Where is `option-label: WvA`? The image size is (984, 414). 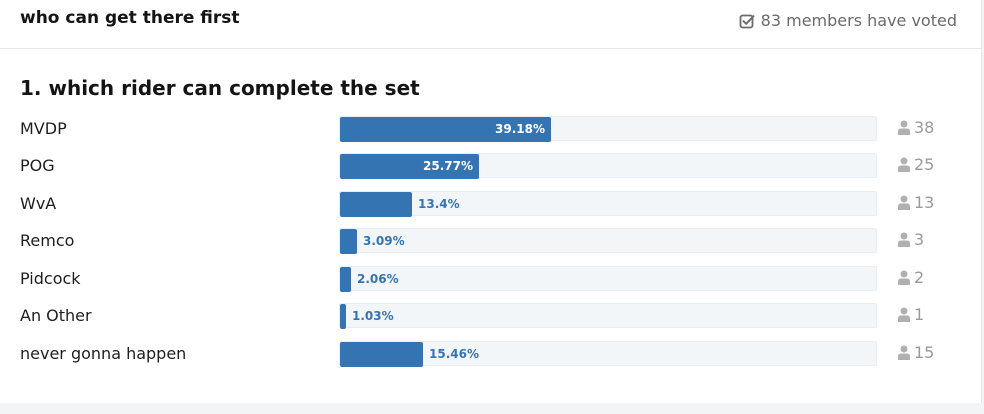
option-label: WvA is located at coordinates (38, 203).